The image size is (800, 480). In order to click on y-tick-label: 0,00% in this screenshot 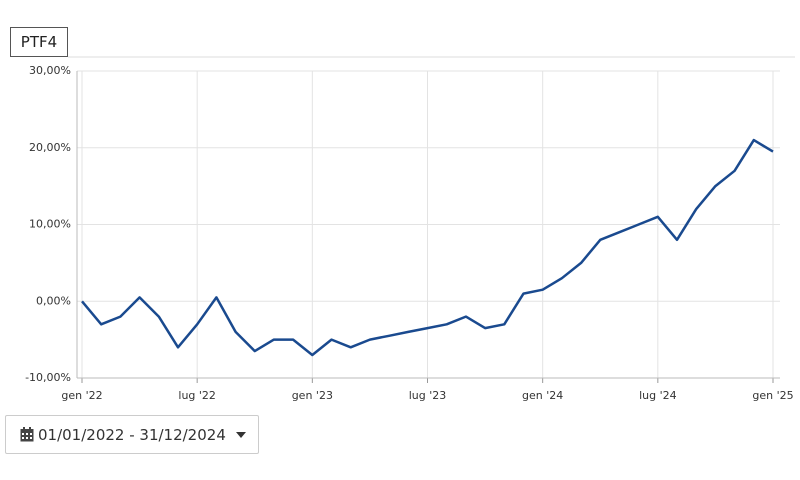, I will do `click(53, 300)`.